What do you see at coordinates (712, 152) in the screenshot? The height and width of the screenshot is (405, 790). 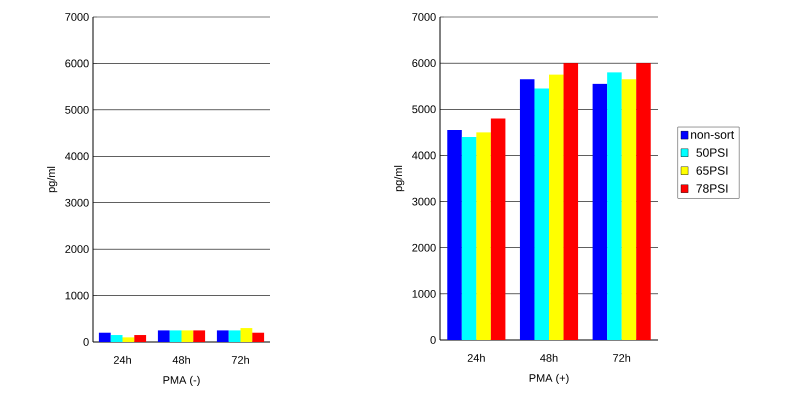 I see `legend-label: 50PSI` at bounding box center [712, 152].